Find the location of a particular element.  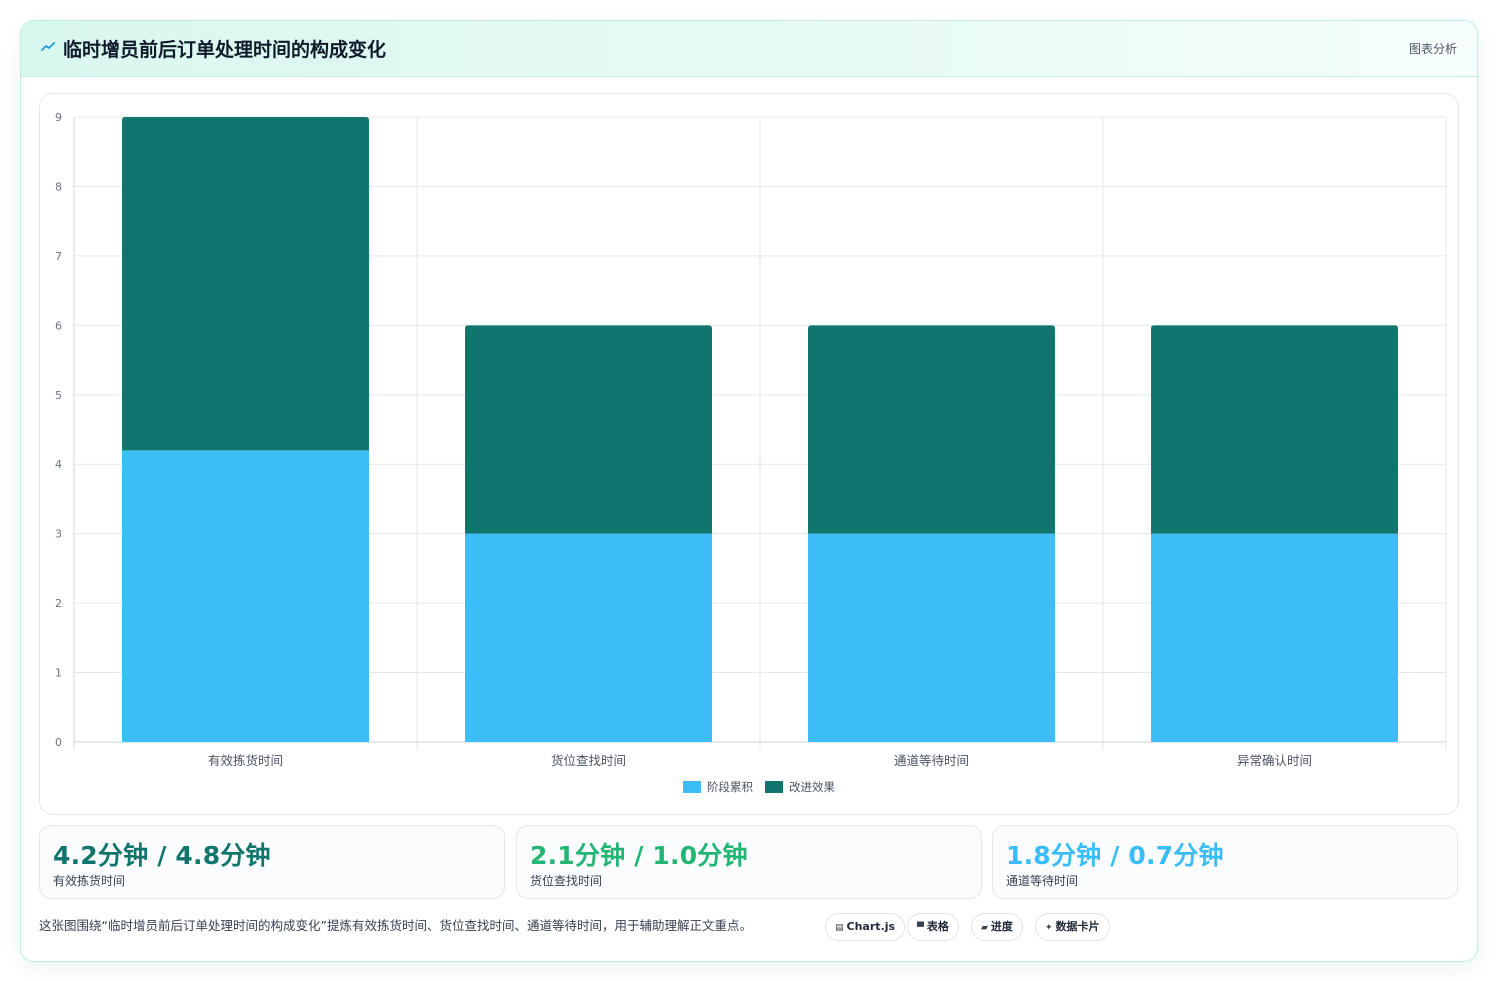

chip-table: ▀ 表格 is located at coordinates (933, 927).